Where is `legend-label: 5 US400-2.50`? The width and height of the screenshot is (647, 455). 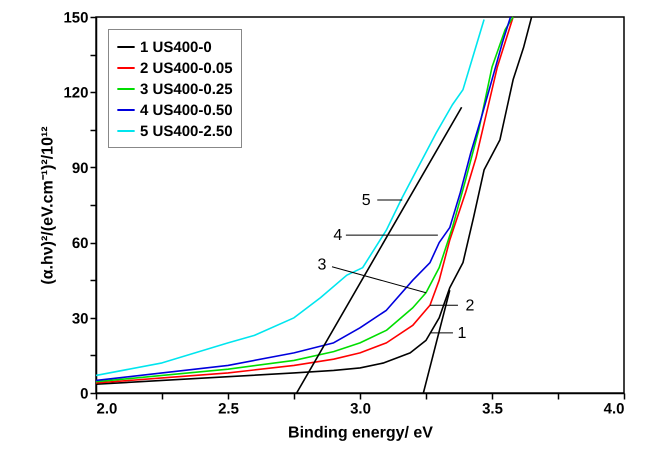 legend-label: 5 US400-2.50 is located at coordinates (186, 131).